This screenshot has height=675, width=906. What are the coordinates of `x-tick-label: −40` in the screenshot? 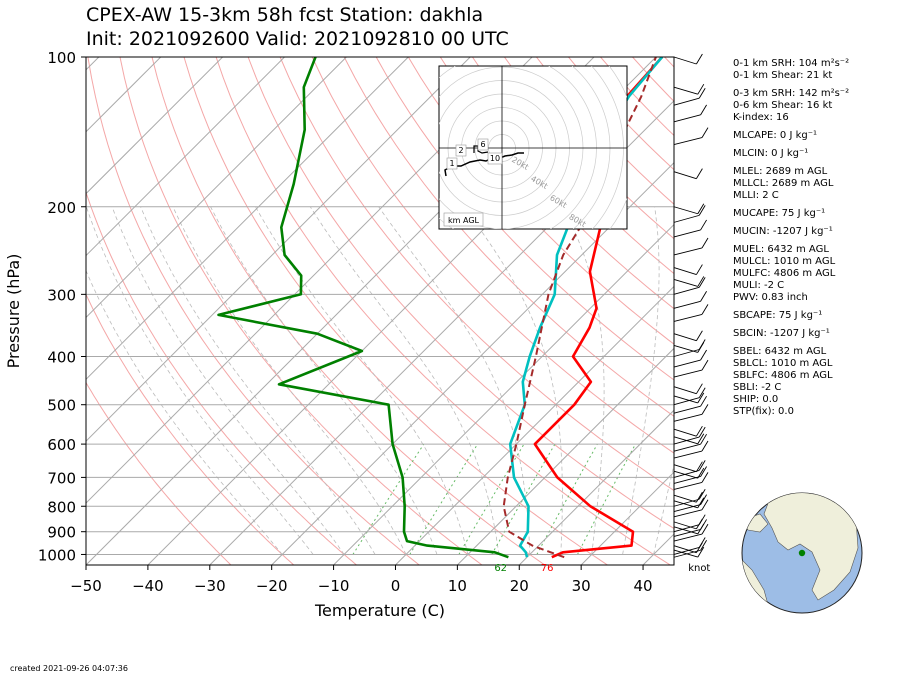 It's located at (148, 586).